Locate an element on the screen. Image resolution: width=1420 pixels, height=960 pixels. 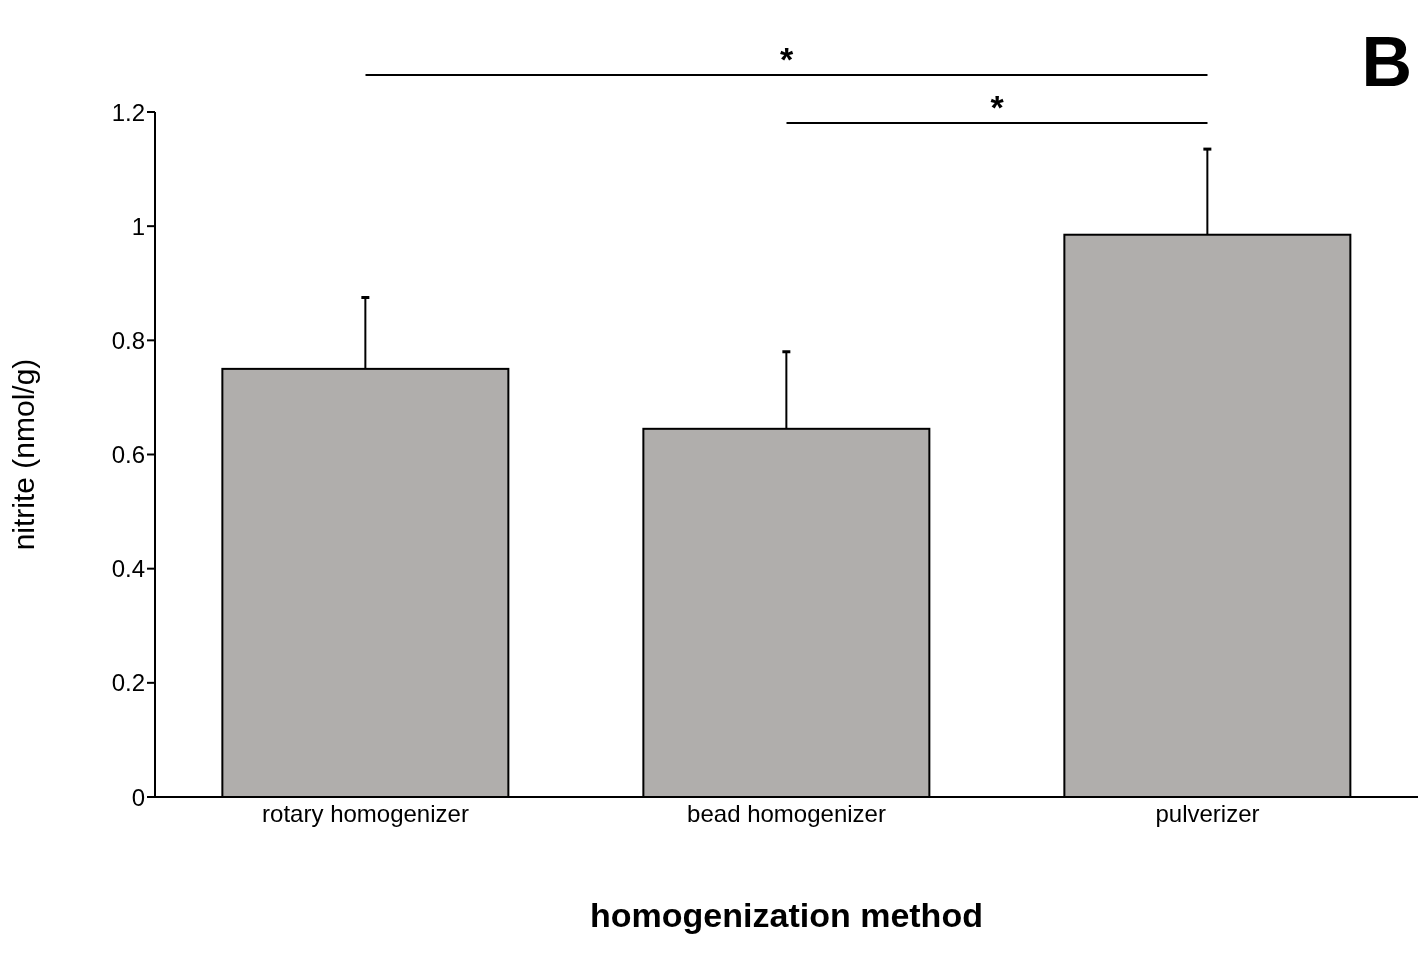
y-tick-label: 0 is located at coordinates (138, 797).